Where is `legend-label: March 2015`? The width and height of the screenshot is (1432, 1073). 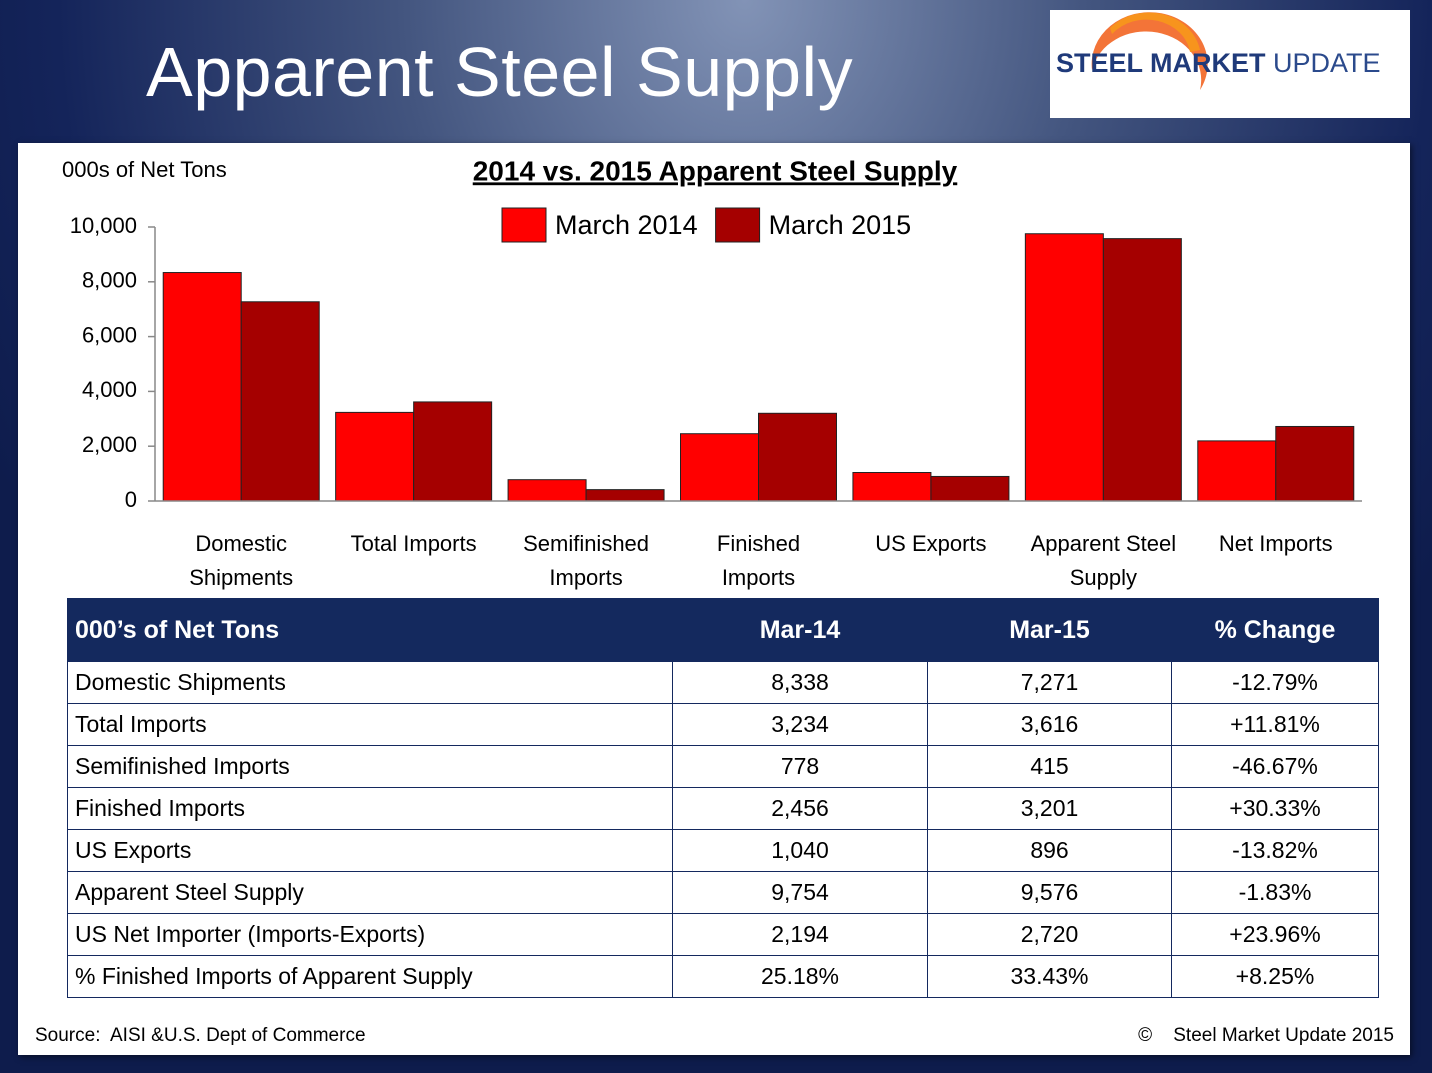
legend-label: March 2015 is located at coordinates (840, 225).